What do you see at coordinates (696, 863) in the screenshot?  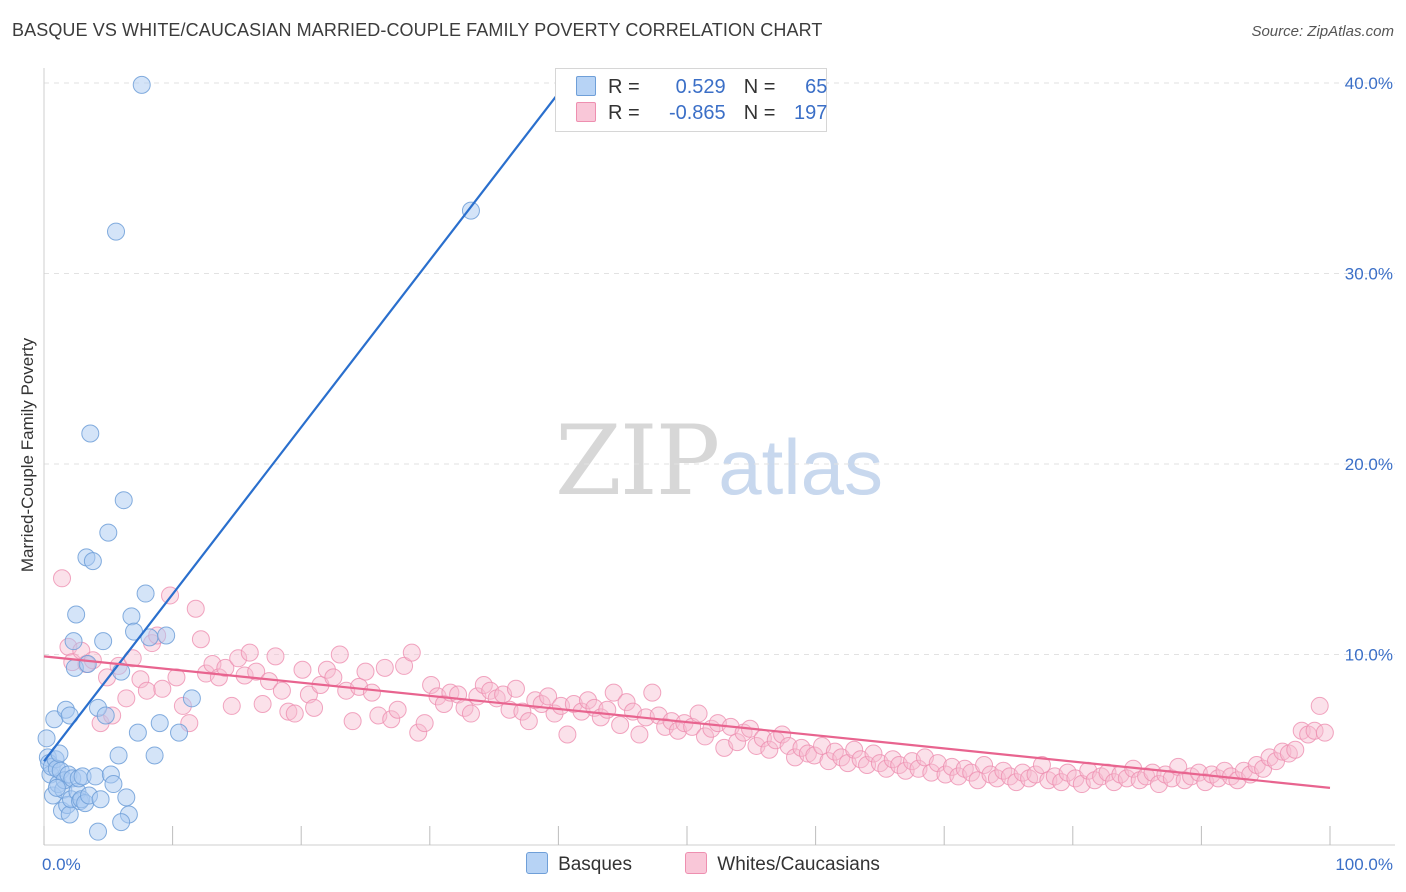 I see `whites-swatch` at bounding box center [696, 863].